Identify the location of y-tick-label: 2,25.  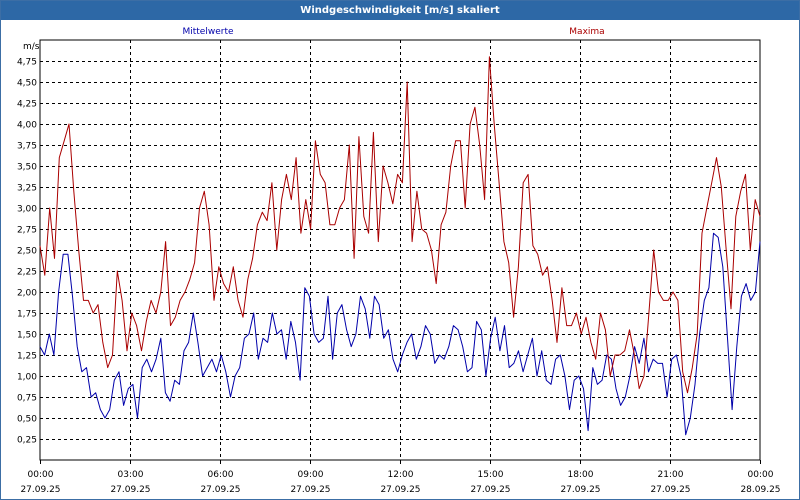
(27, 273).